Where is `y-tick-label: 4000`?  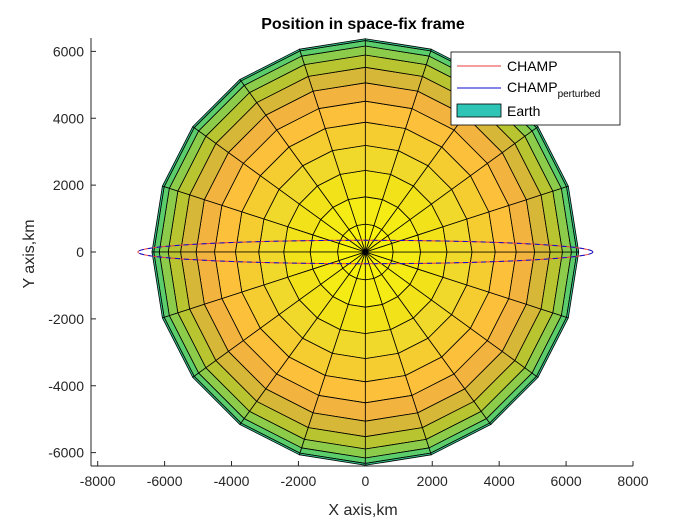
y-tick-label: 4000 is located at coordinates (68, 118).